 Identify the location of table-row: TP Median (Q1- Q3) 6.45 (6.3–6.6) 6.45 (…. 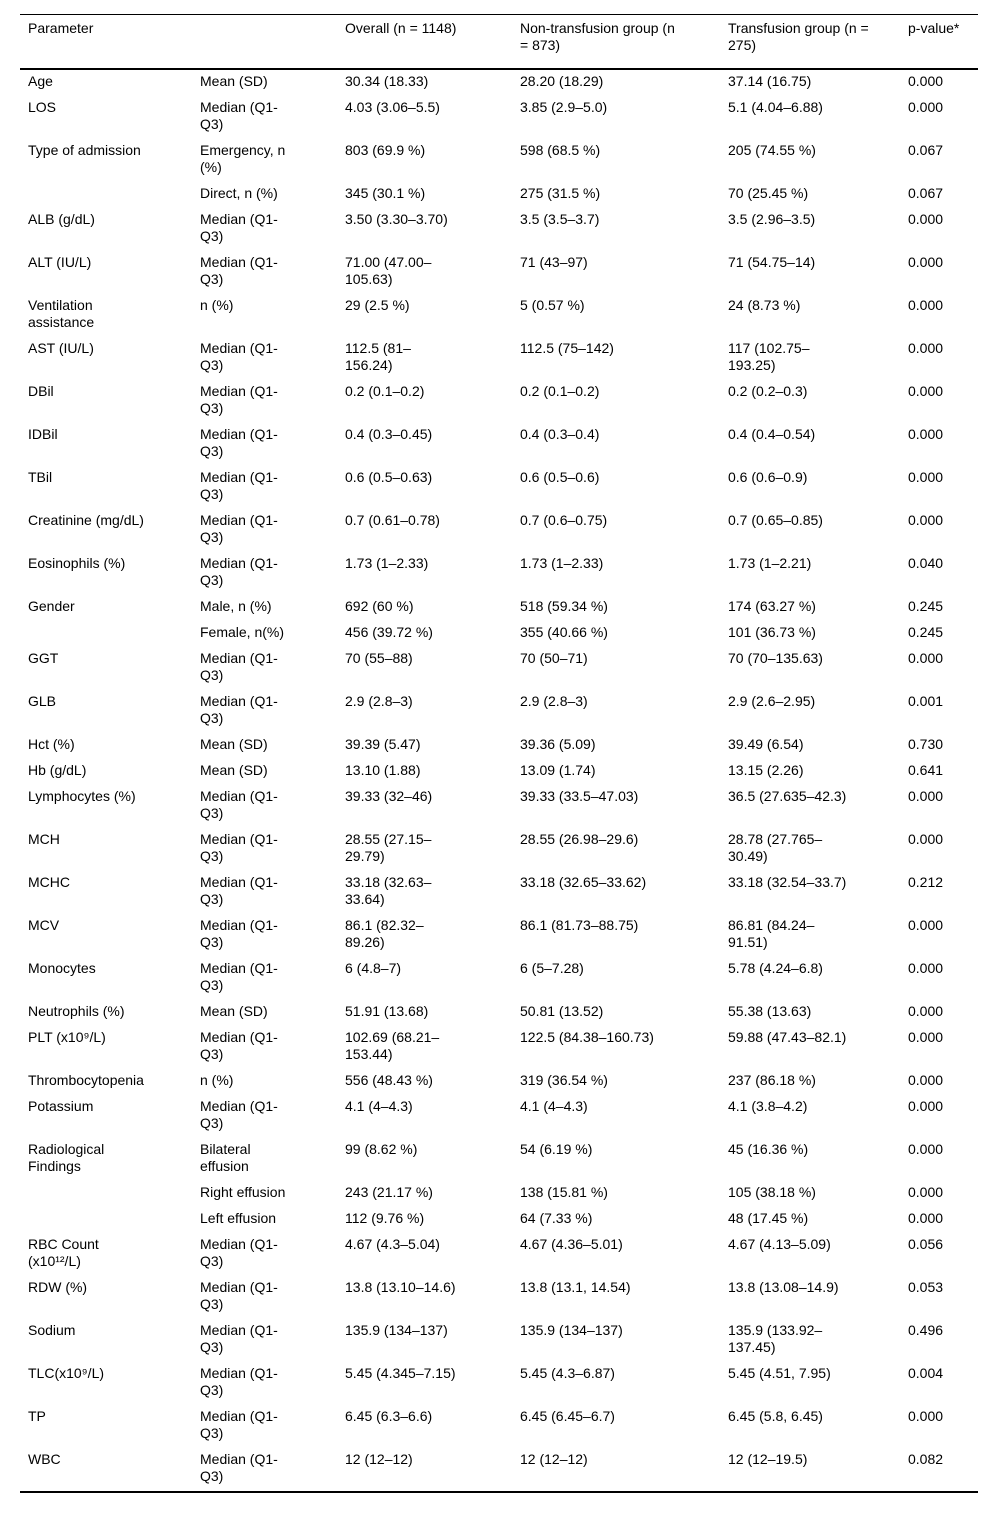
(499, 1426).